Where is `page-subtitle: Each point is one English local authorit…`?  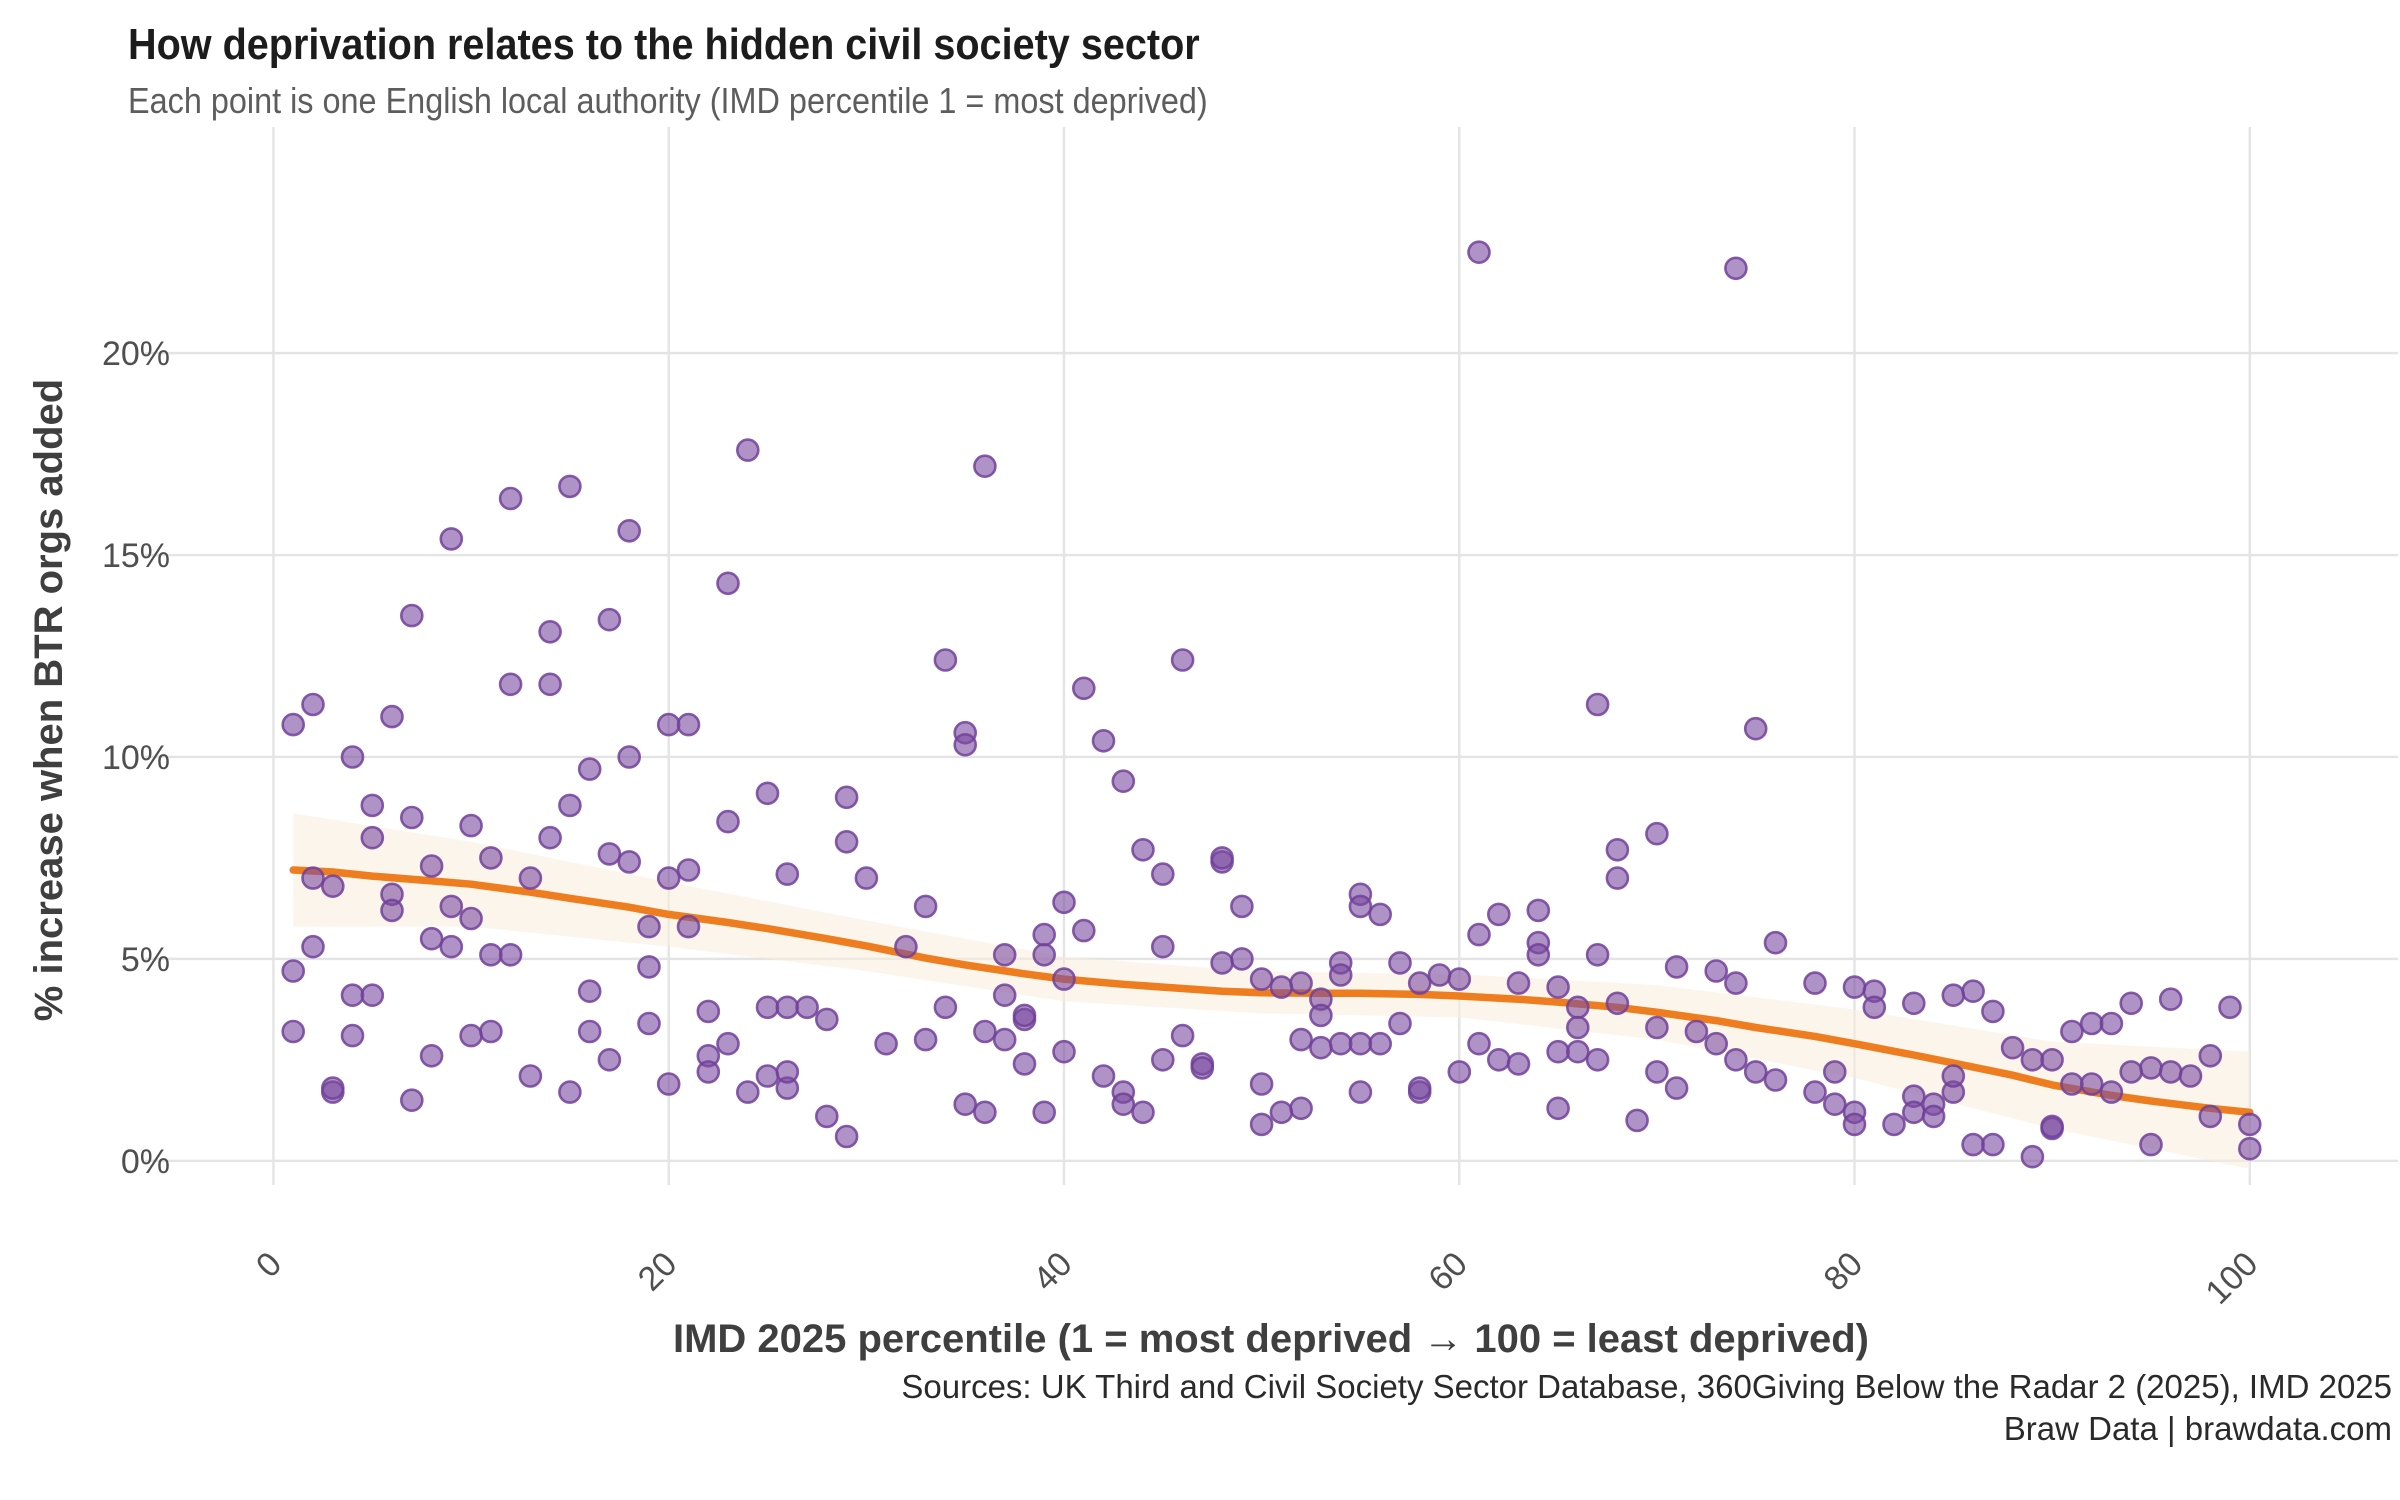 page-subtitle: Each point is one English local authorit… is located at coordinates (668, 100).